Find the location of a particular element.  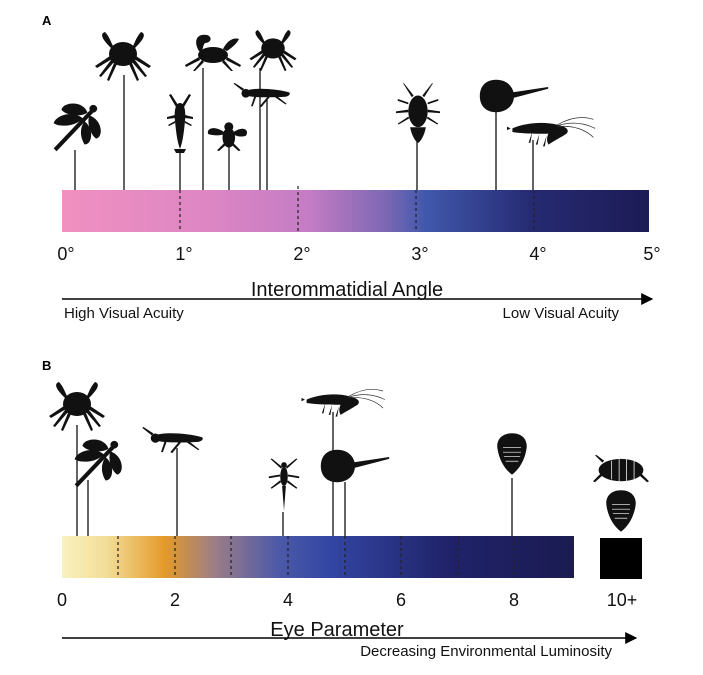

low-acuity-label: Low Visual Acuity is located at coordinates (561, 313).